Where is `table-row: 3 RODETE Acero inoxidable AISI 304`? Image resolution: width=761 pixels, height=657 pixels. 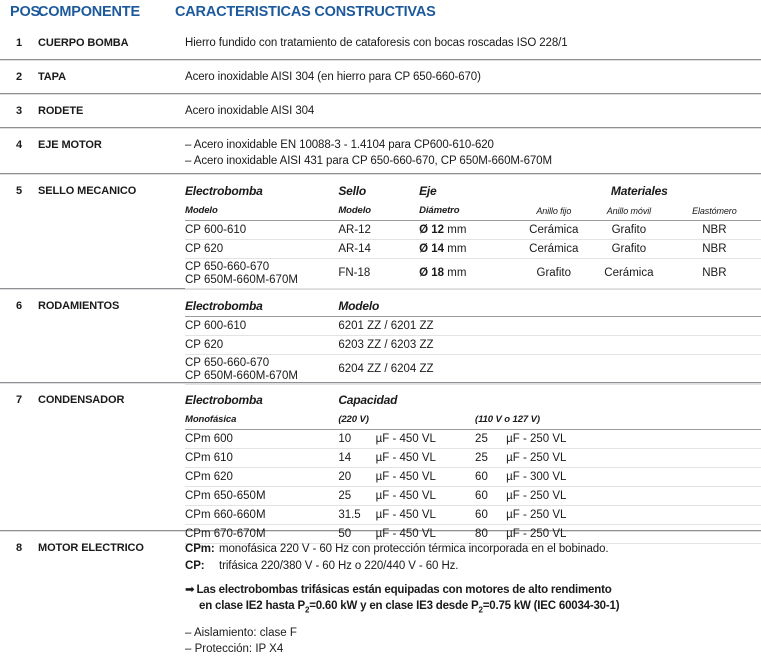 table-row: 3 RODETE Acero inoxidable AISI 304 is located at coordinates (380, 111).